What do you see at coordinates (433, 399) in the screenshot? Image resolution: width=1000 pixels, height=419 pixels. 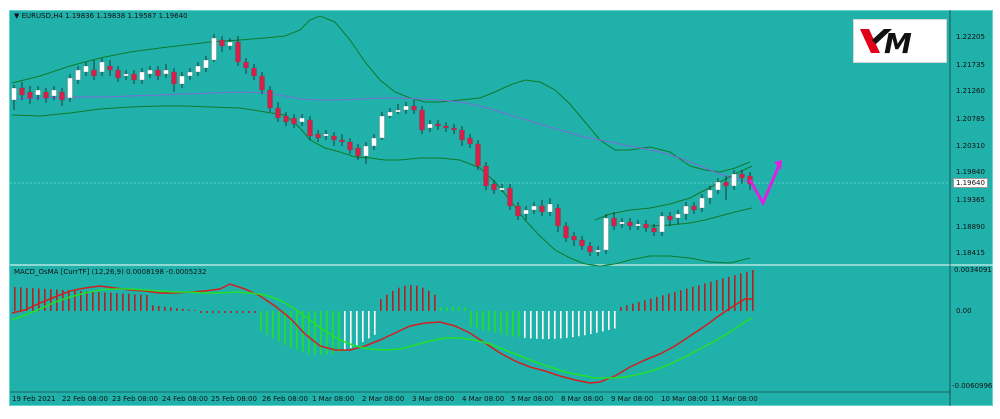 I see `time-label: 3 Mar 08:00` at bounding box center [433, 399].